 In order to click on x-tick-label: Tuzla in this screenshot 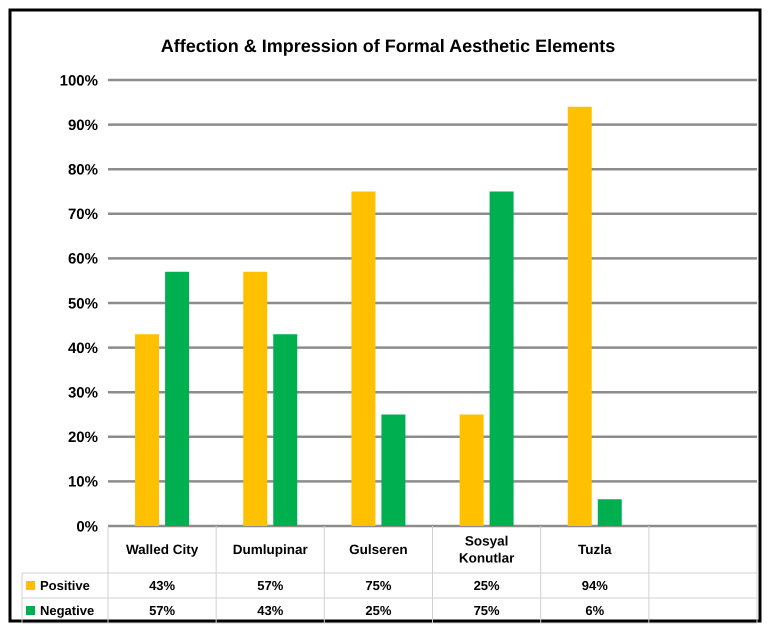, I will do `click(595, 550)`.